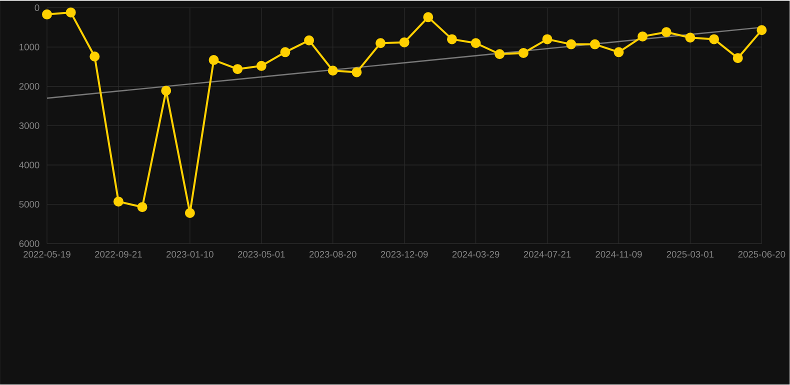  Describe the element at coordinates (261, 254) in the screenshot. I see `x-tick-label: 2023-05-01` at that location.